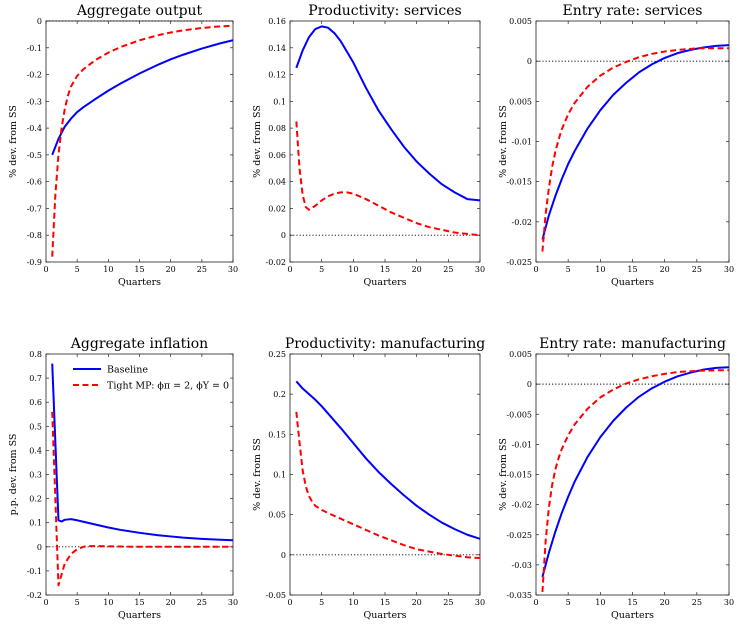 The image size is (743, 626). What do you see at coordinates (277, 434) in the screenshot?
I see `y-tick-label: 0.15` at bounding box center [277, 434].